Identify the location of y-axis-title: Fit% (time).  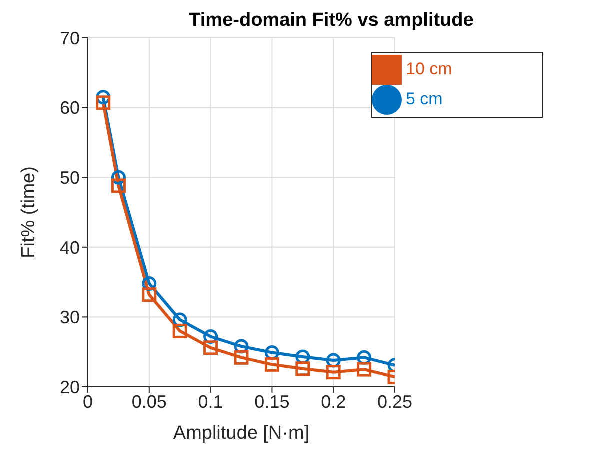
(29, 212).